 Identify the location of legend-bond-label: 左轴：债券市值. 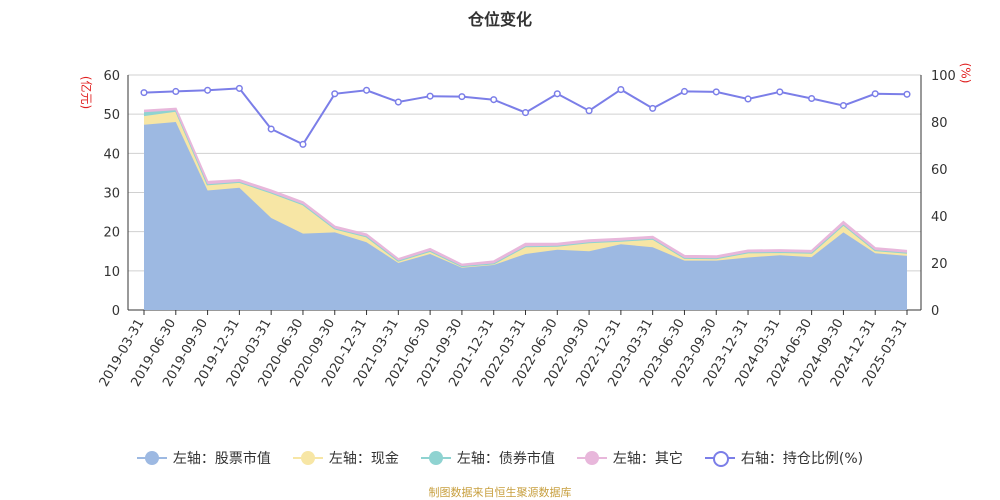
(505, 459).